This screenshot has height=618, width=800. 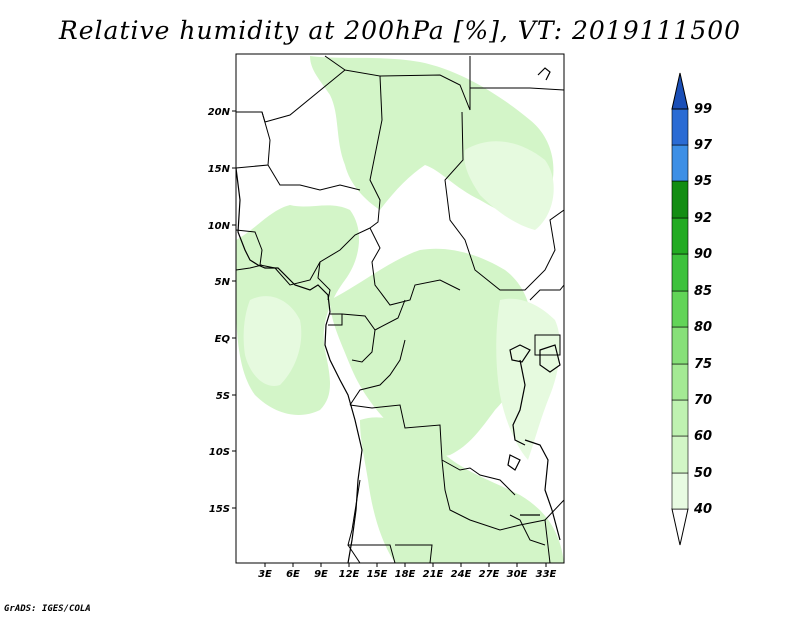 What do you see at coordinates (703, 364) in the screenshot?
I see `colorbar-label: 75` at bounding box center [703, 364].